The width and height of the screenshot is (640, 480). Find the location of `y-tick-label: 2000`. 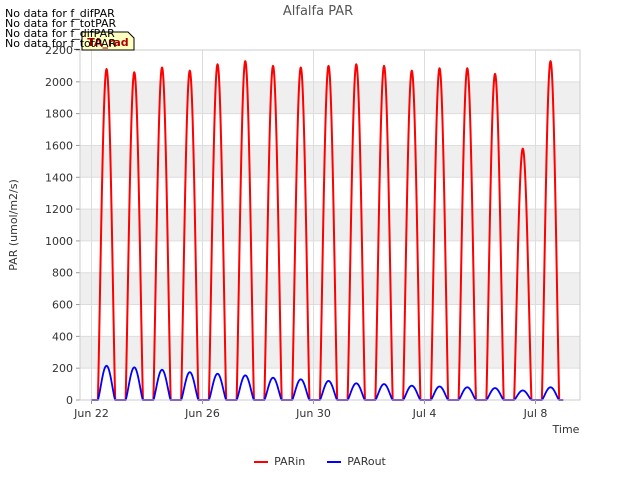

y-tick-label: 2000 is located at coordinates (59, 82).